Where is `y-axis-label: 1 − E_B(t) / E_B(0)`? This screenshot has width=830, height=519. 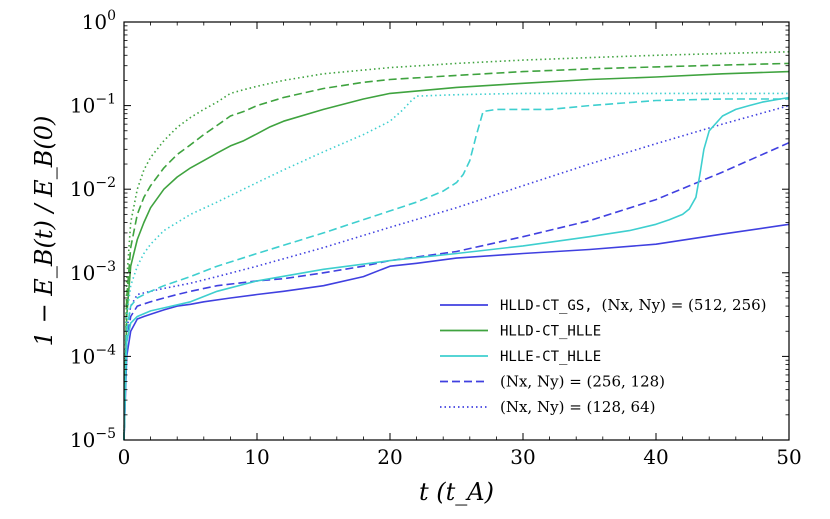 y-axis-label: 1 − E_B(t) / E_B(0) is located at coordinates (44, 231).